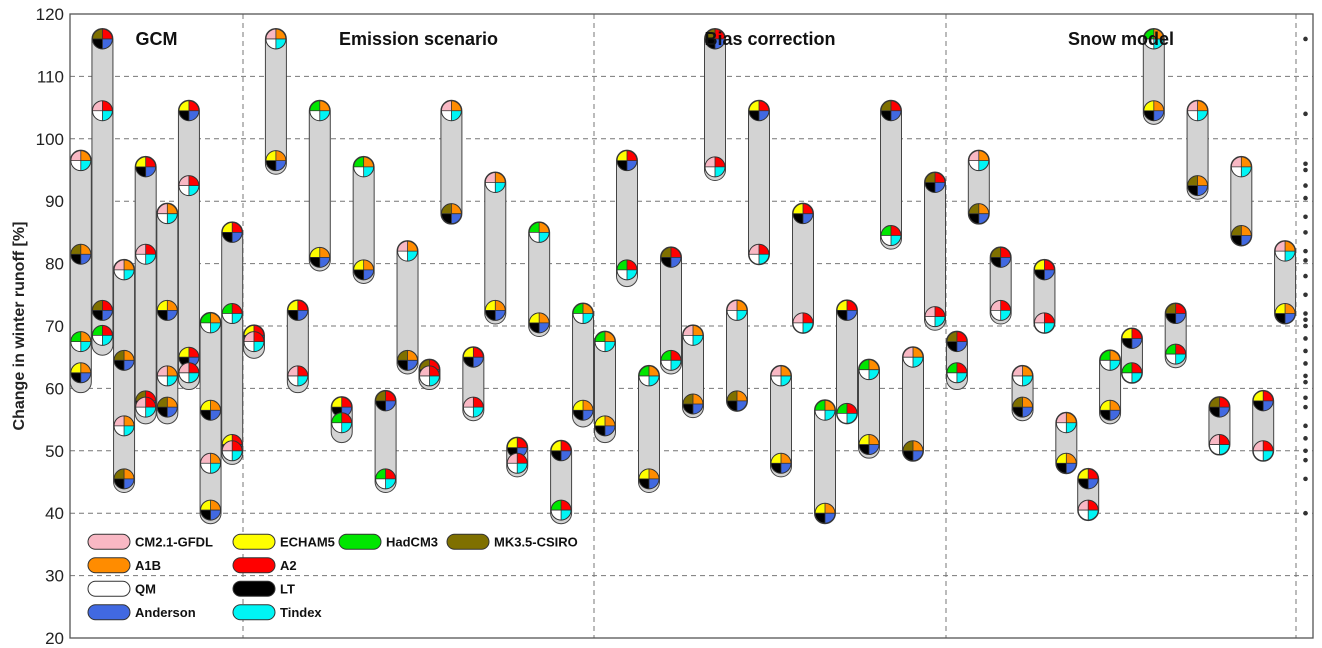 Image resolution: width=1322 pixels, height=648 pixels. What do you see at coordinates (54, 638) in the screenshot?
I see `y-tick-label: 20` at bounding box center [54, 638].